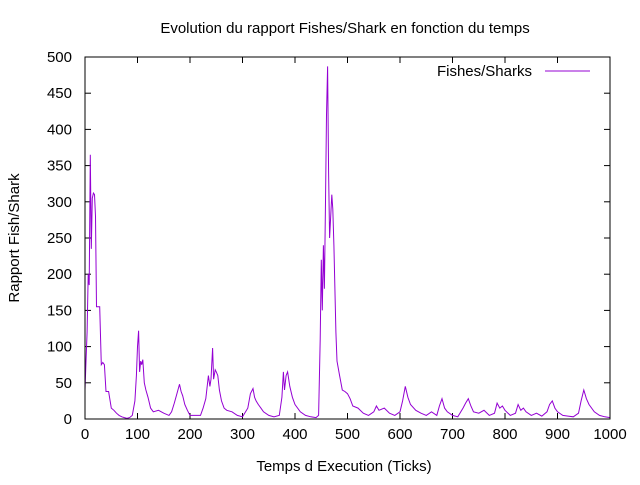 The height and width of the screenshot is (485, 640). What do you see at coordinates (343, 466) in the screenshot?
I see `x-axis-label: Temps d Execution (Ticks)` at bounding box center [343, 466].